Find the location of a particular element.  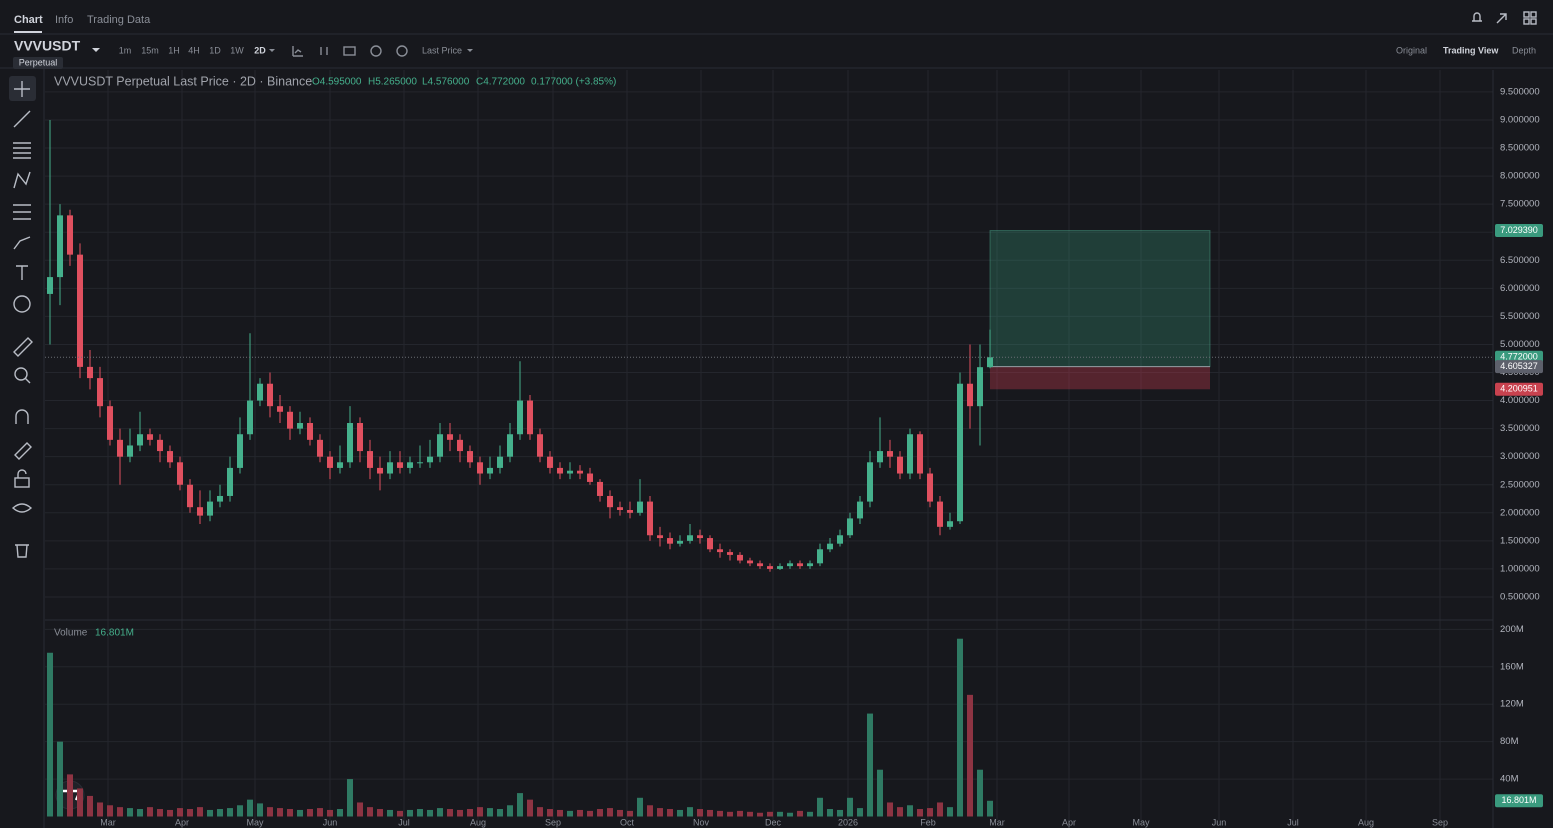

x-tick-label: 2026 is located at coordinates (848, 822).